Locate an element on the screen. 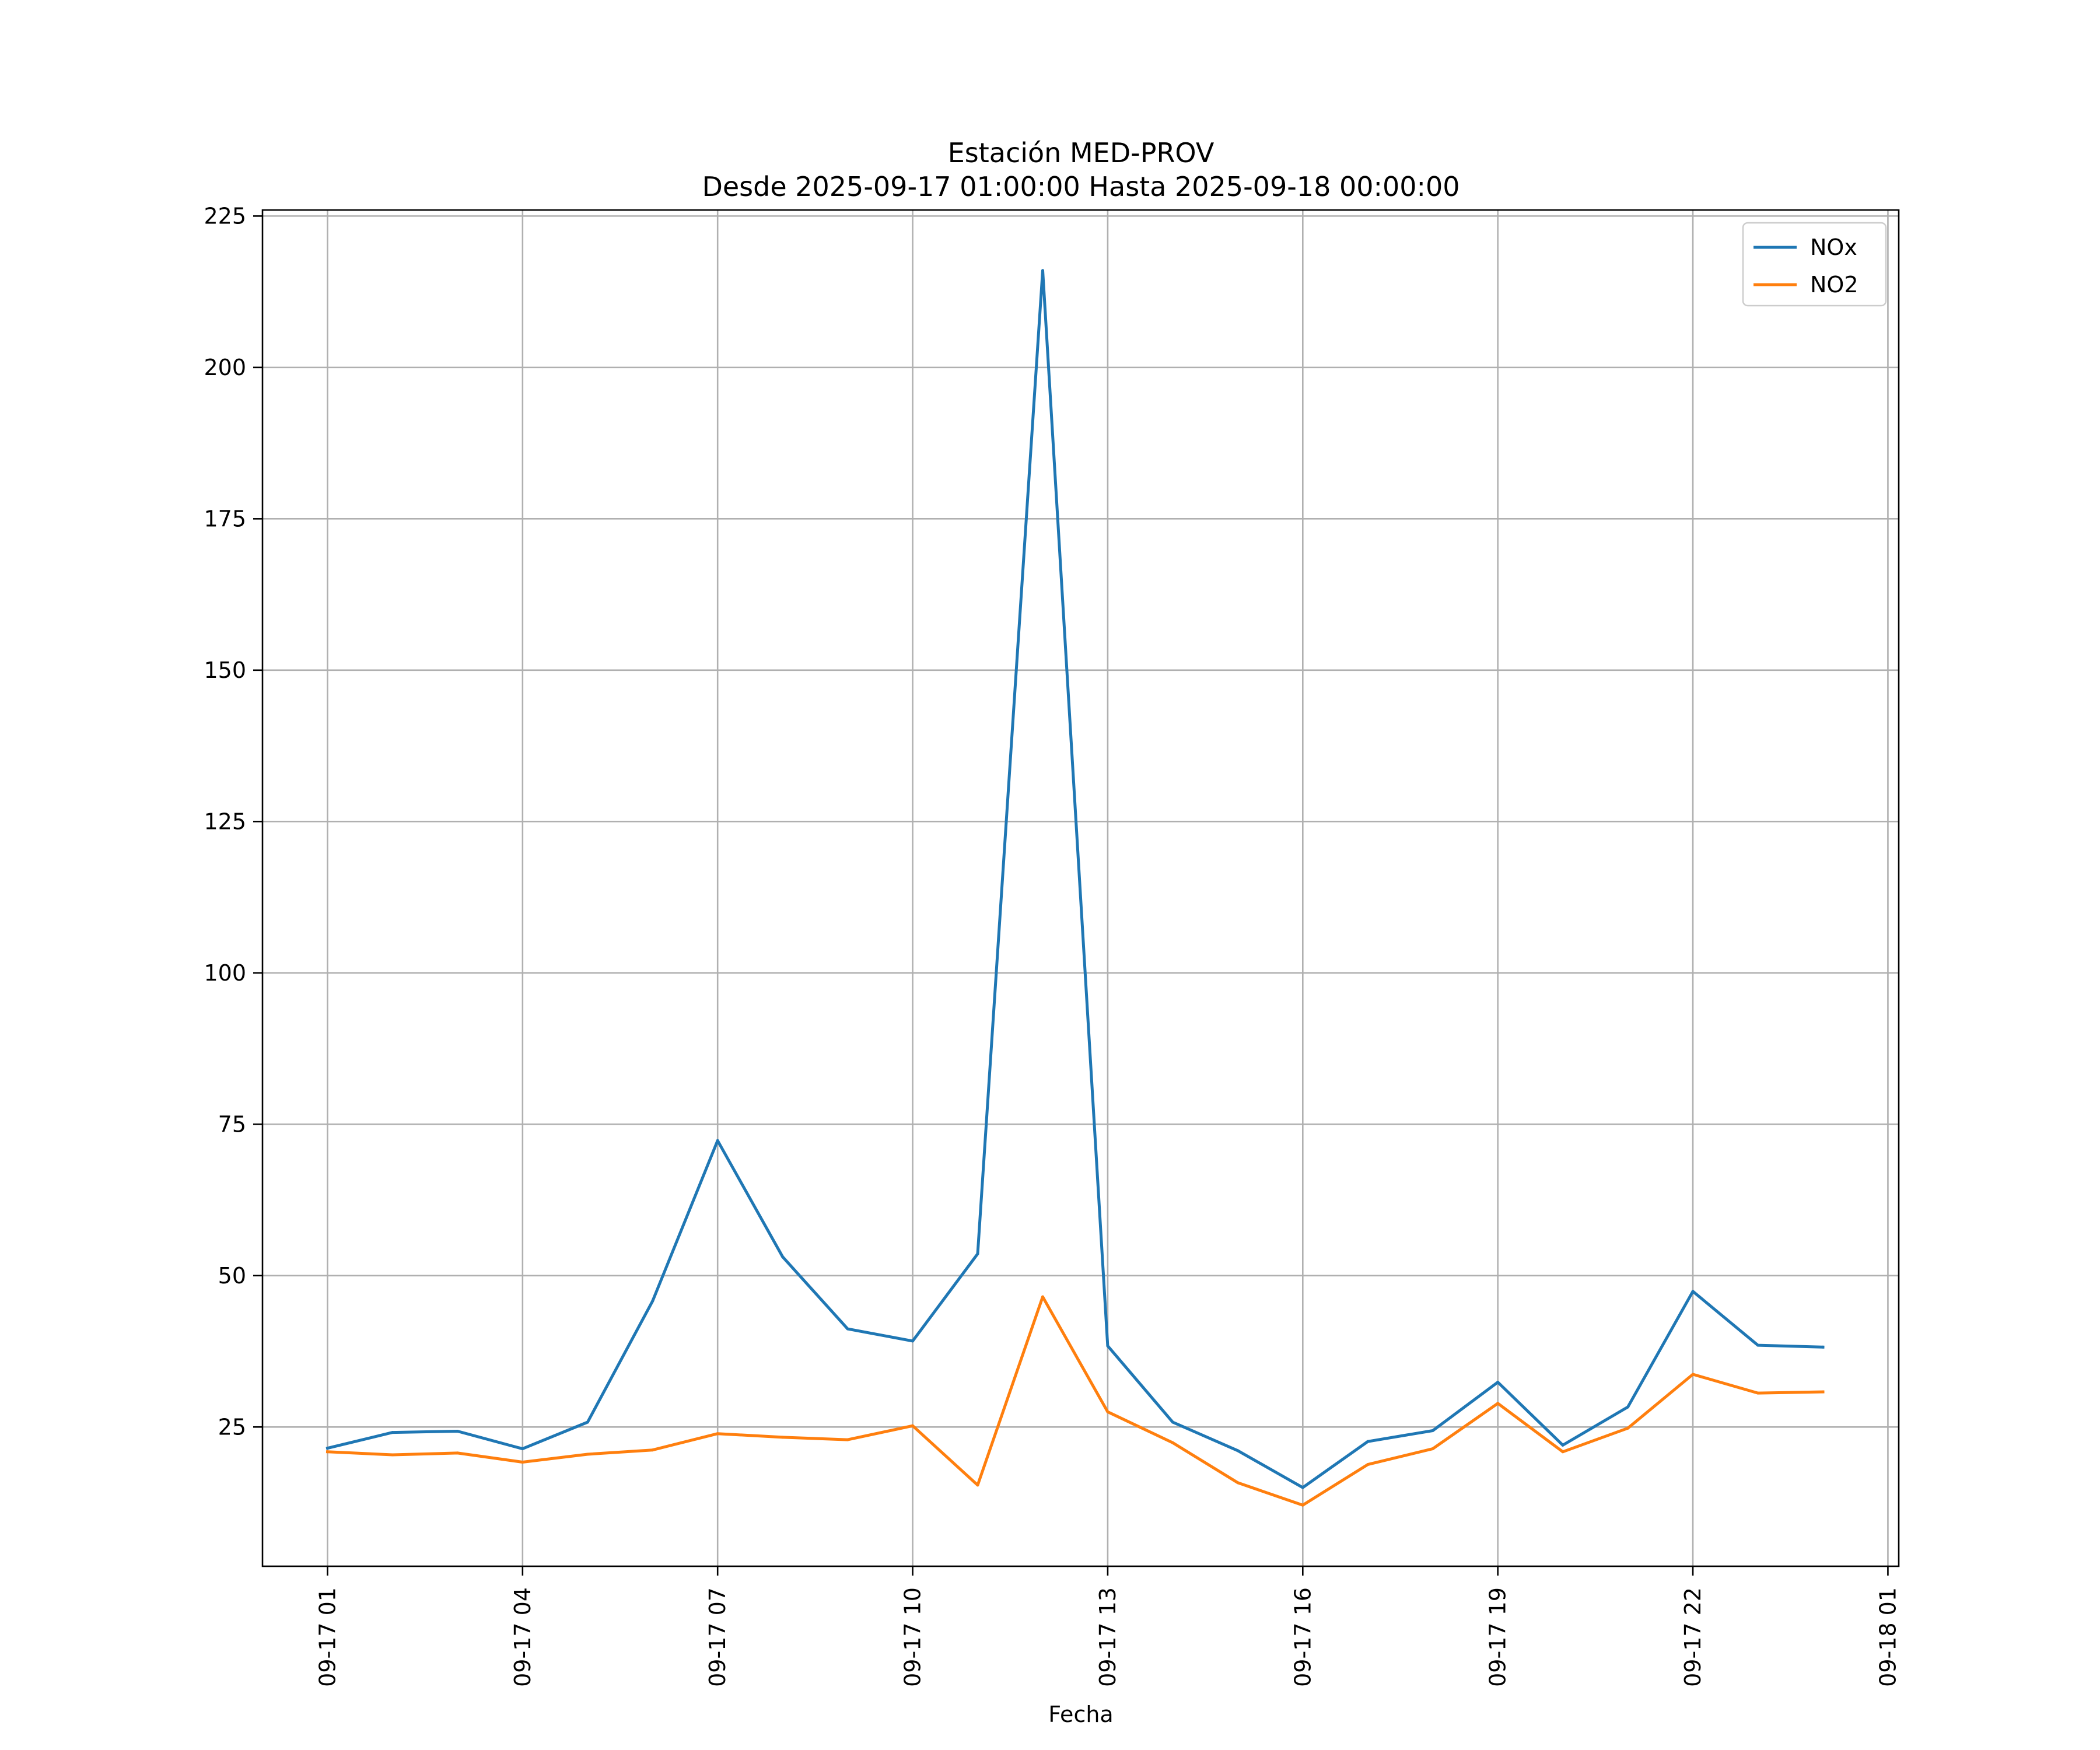  y-tick-label: 225 is located at coordinates (225, 216).